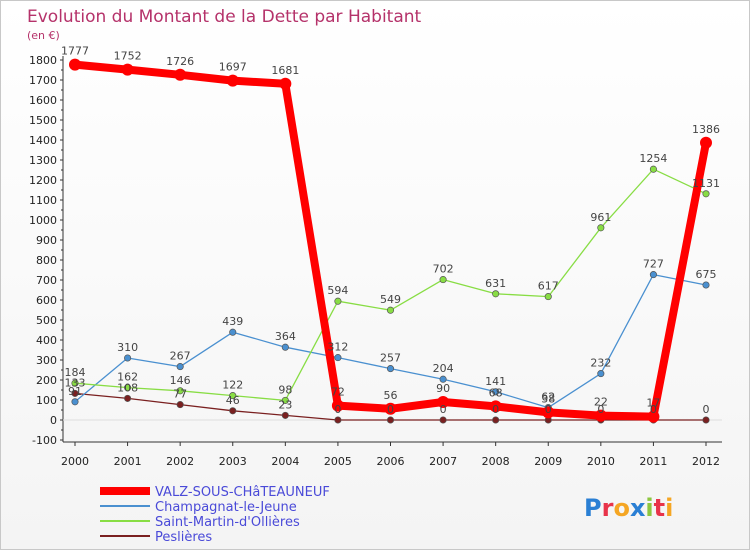 This screenshot has height=550, width=750. I want to click on y-tick-label: 100, so click(46, 400).